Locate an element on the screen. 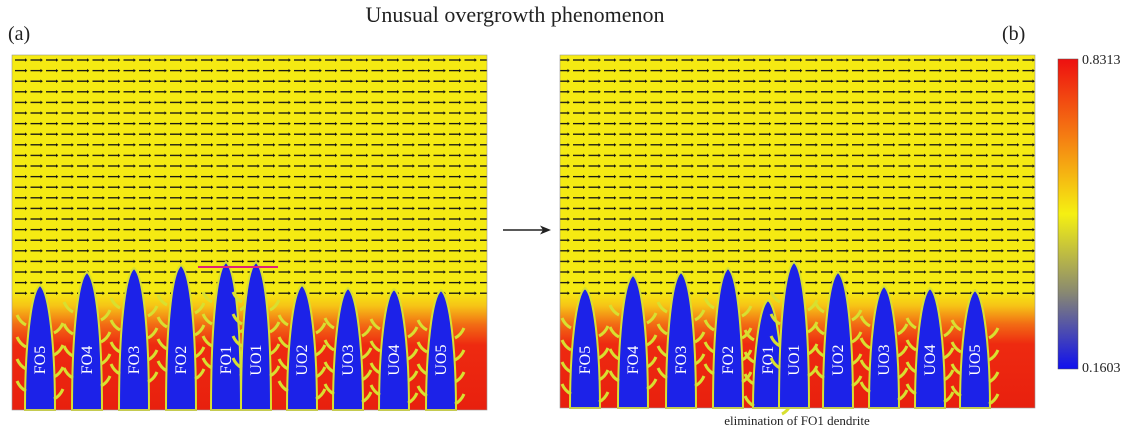 The image size is (1142, 434). transition-arrowhead is located at coordinates (545, 230).